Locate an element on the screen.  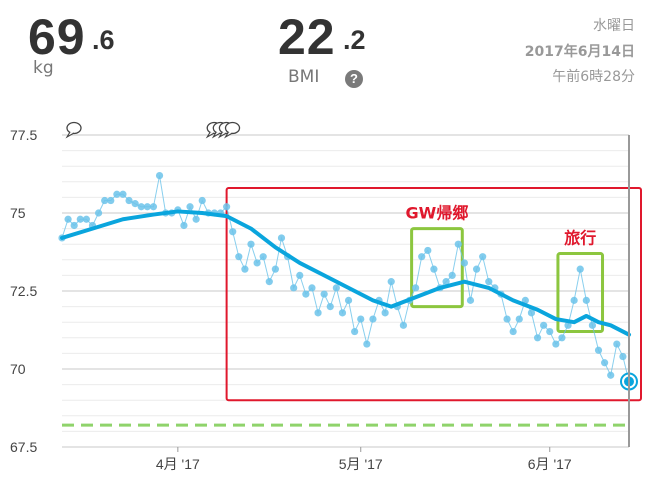
bmi-decimal: .2 is located at coordinates (354, 40).